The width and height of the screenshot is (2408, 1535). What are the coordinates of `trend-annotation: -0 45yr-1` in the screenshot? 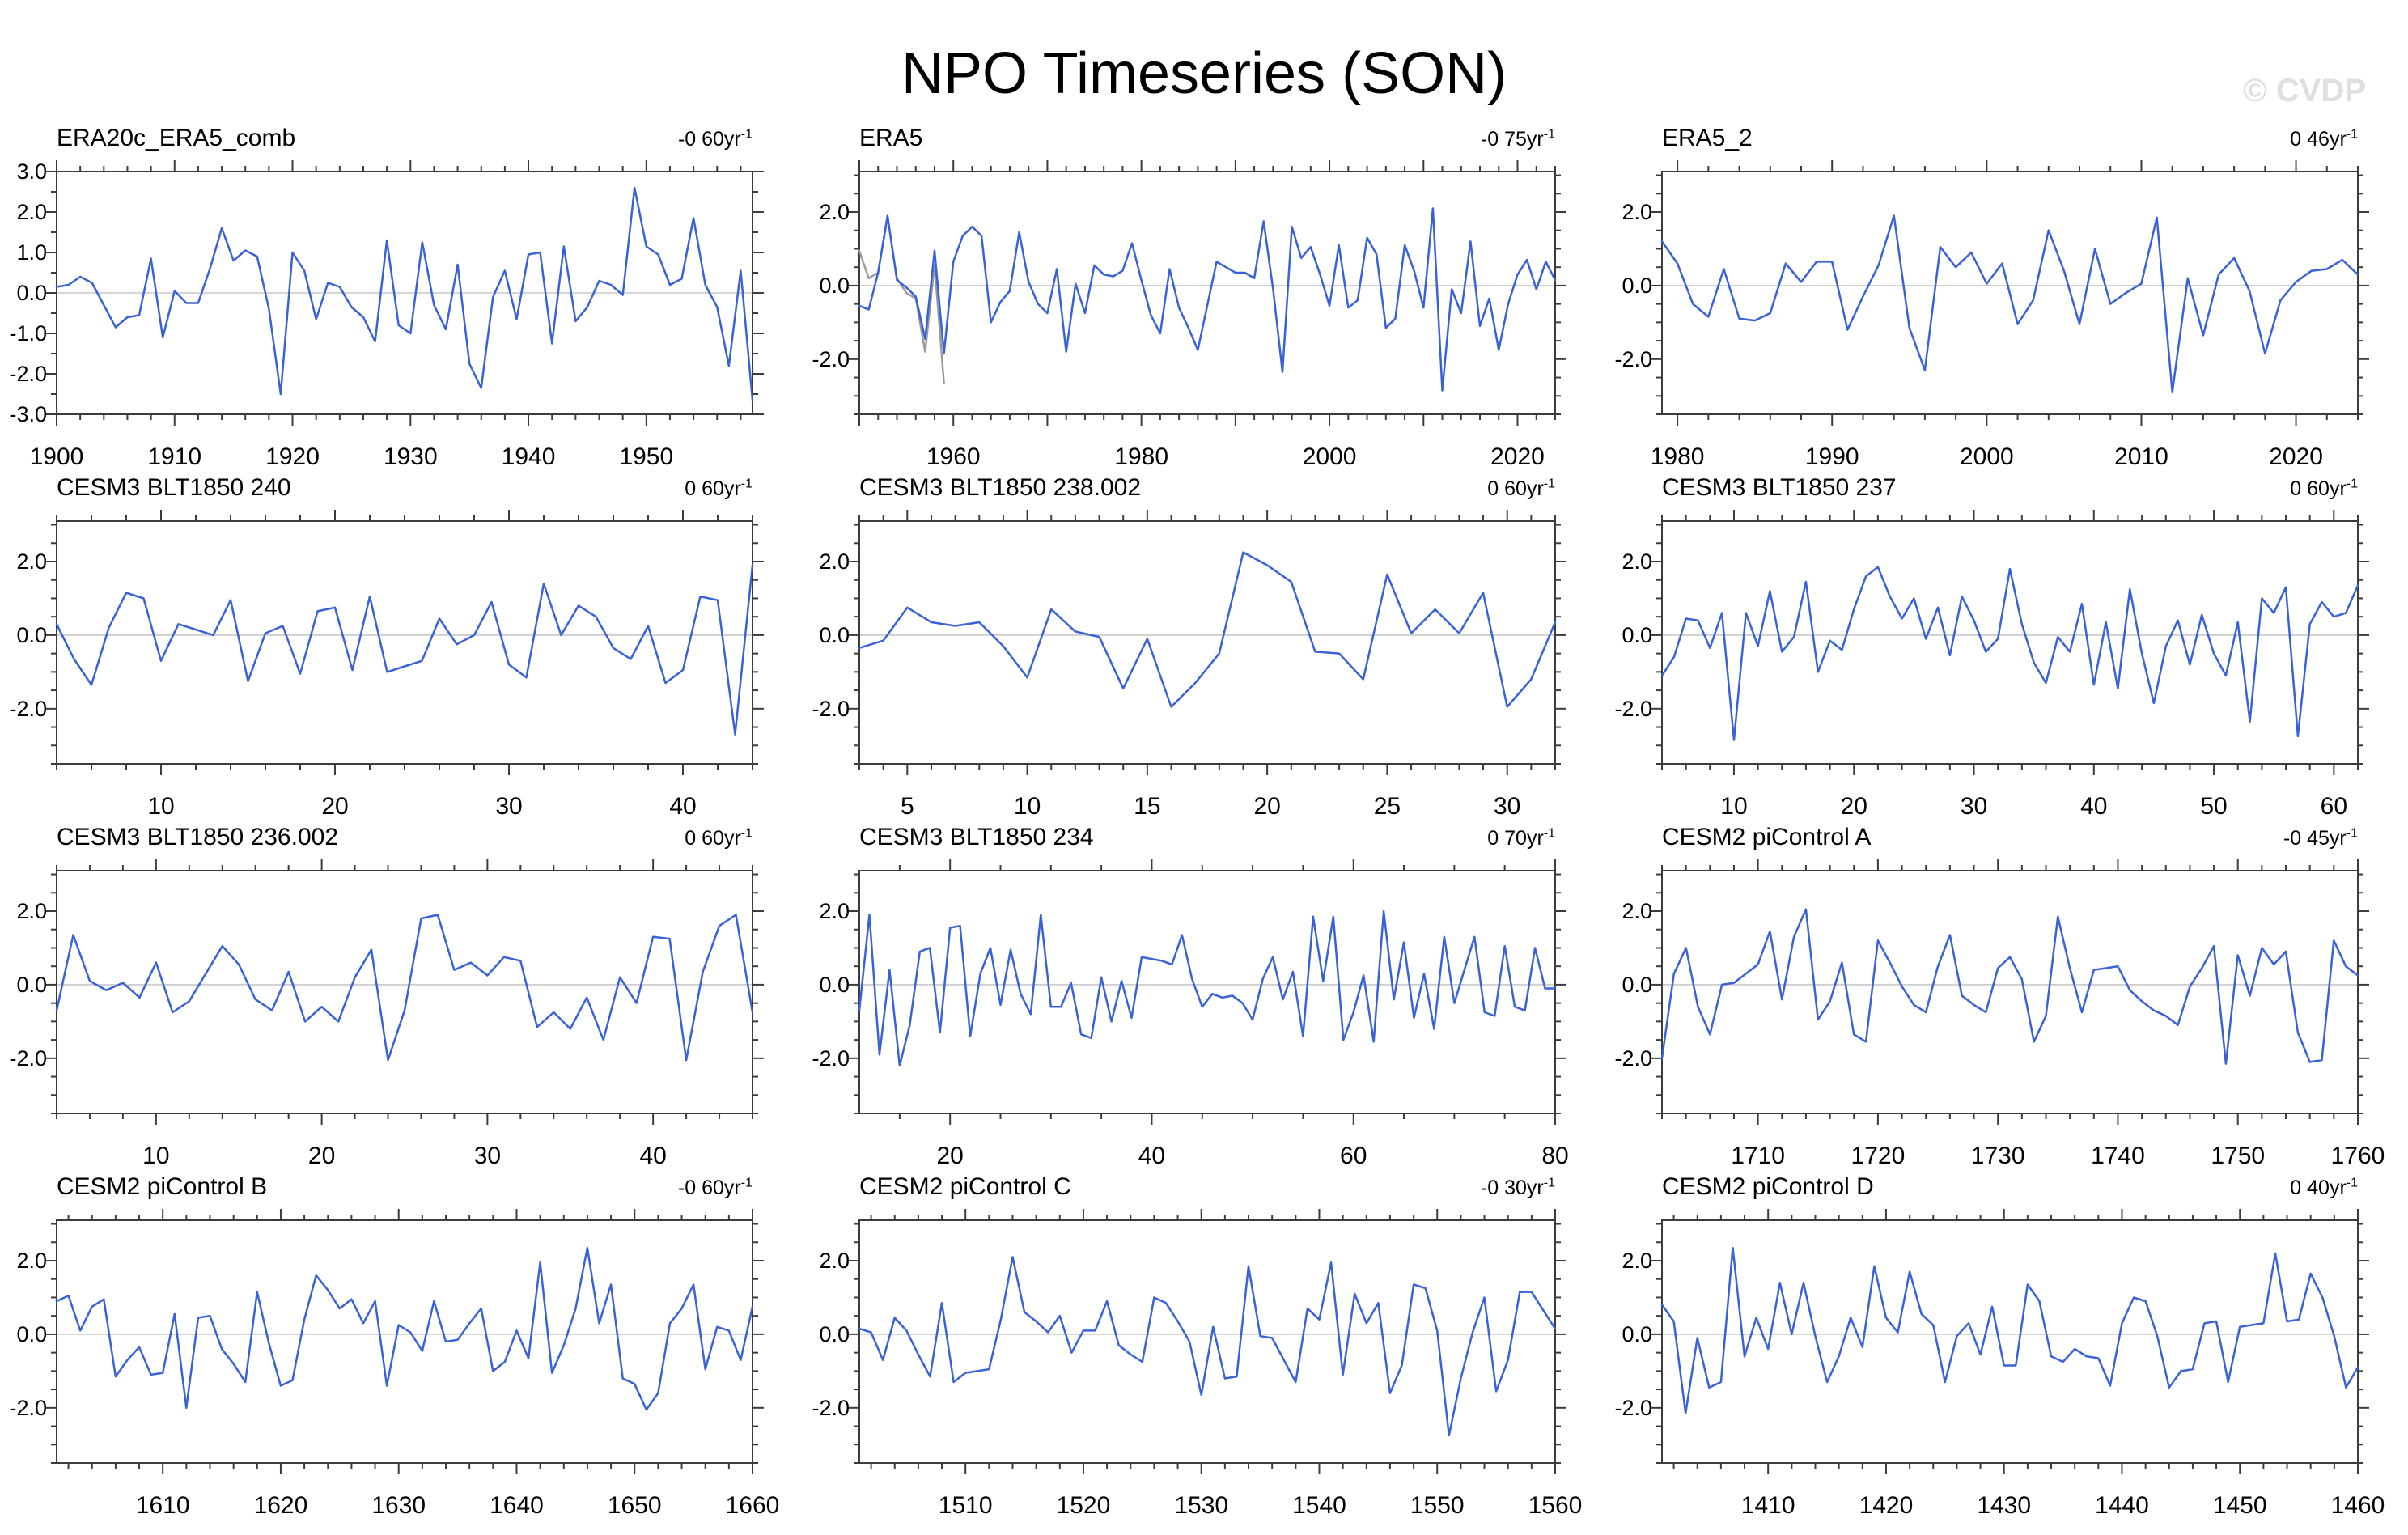 It's located at (2320, 838).